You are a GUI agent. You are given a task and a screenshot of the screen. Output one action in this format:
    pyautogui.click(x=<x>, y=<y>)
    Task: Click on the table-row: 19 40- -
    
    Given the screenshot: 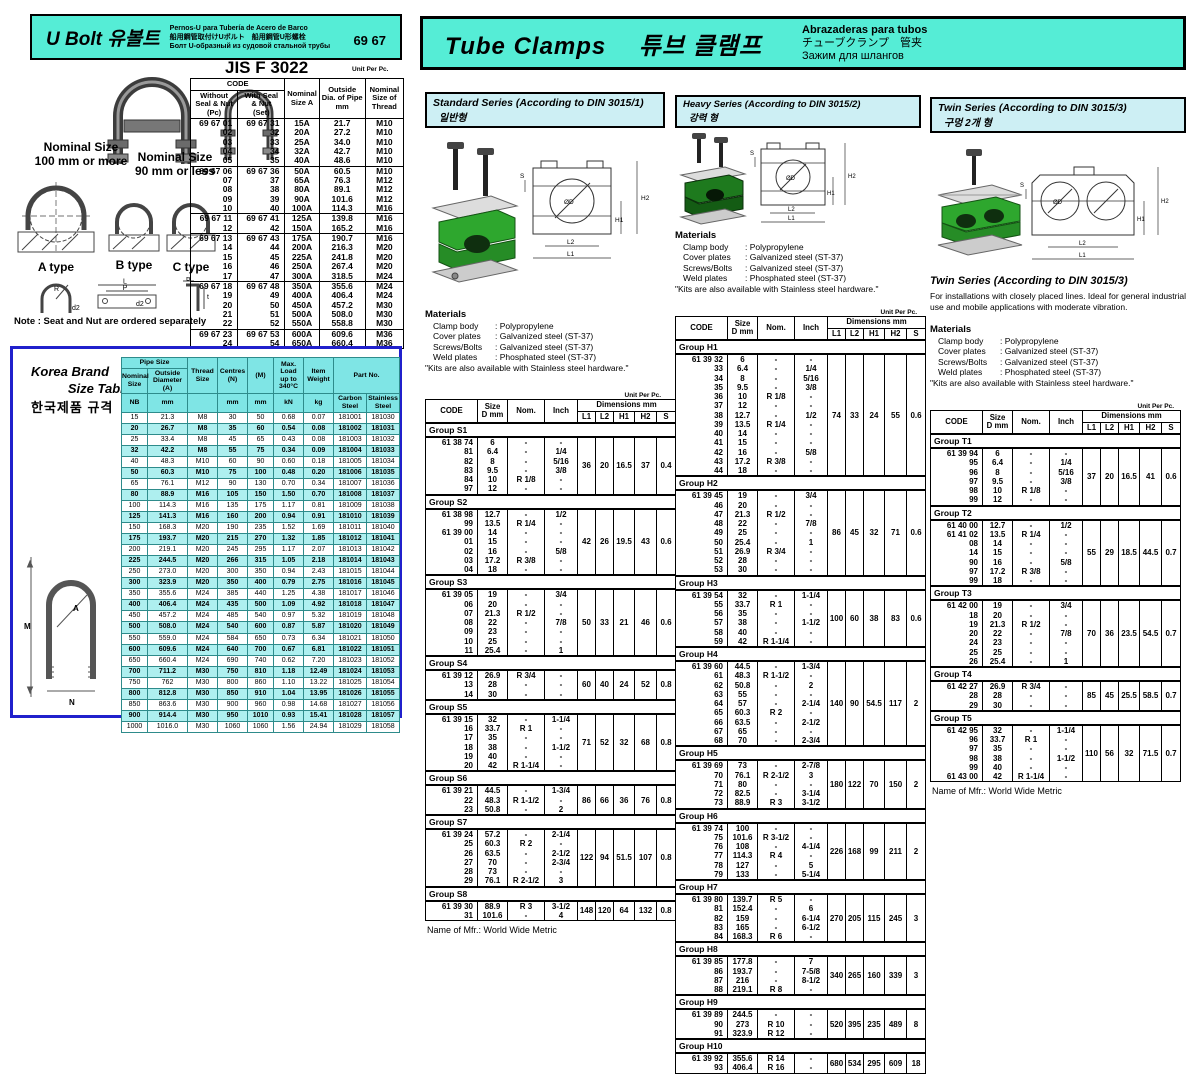 What is the action you would take?
    pyautogui.click(x=551, y=756)
    